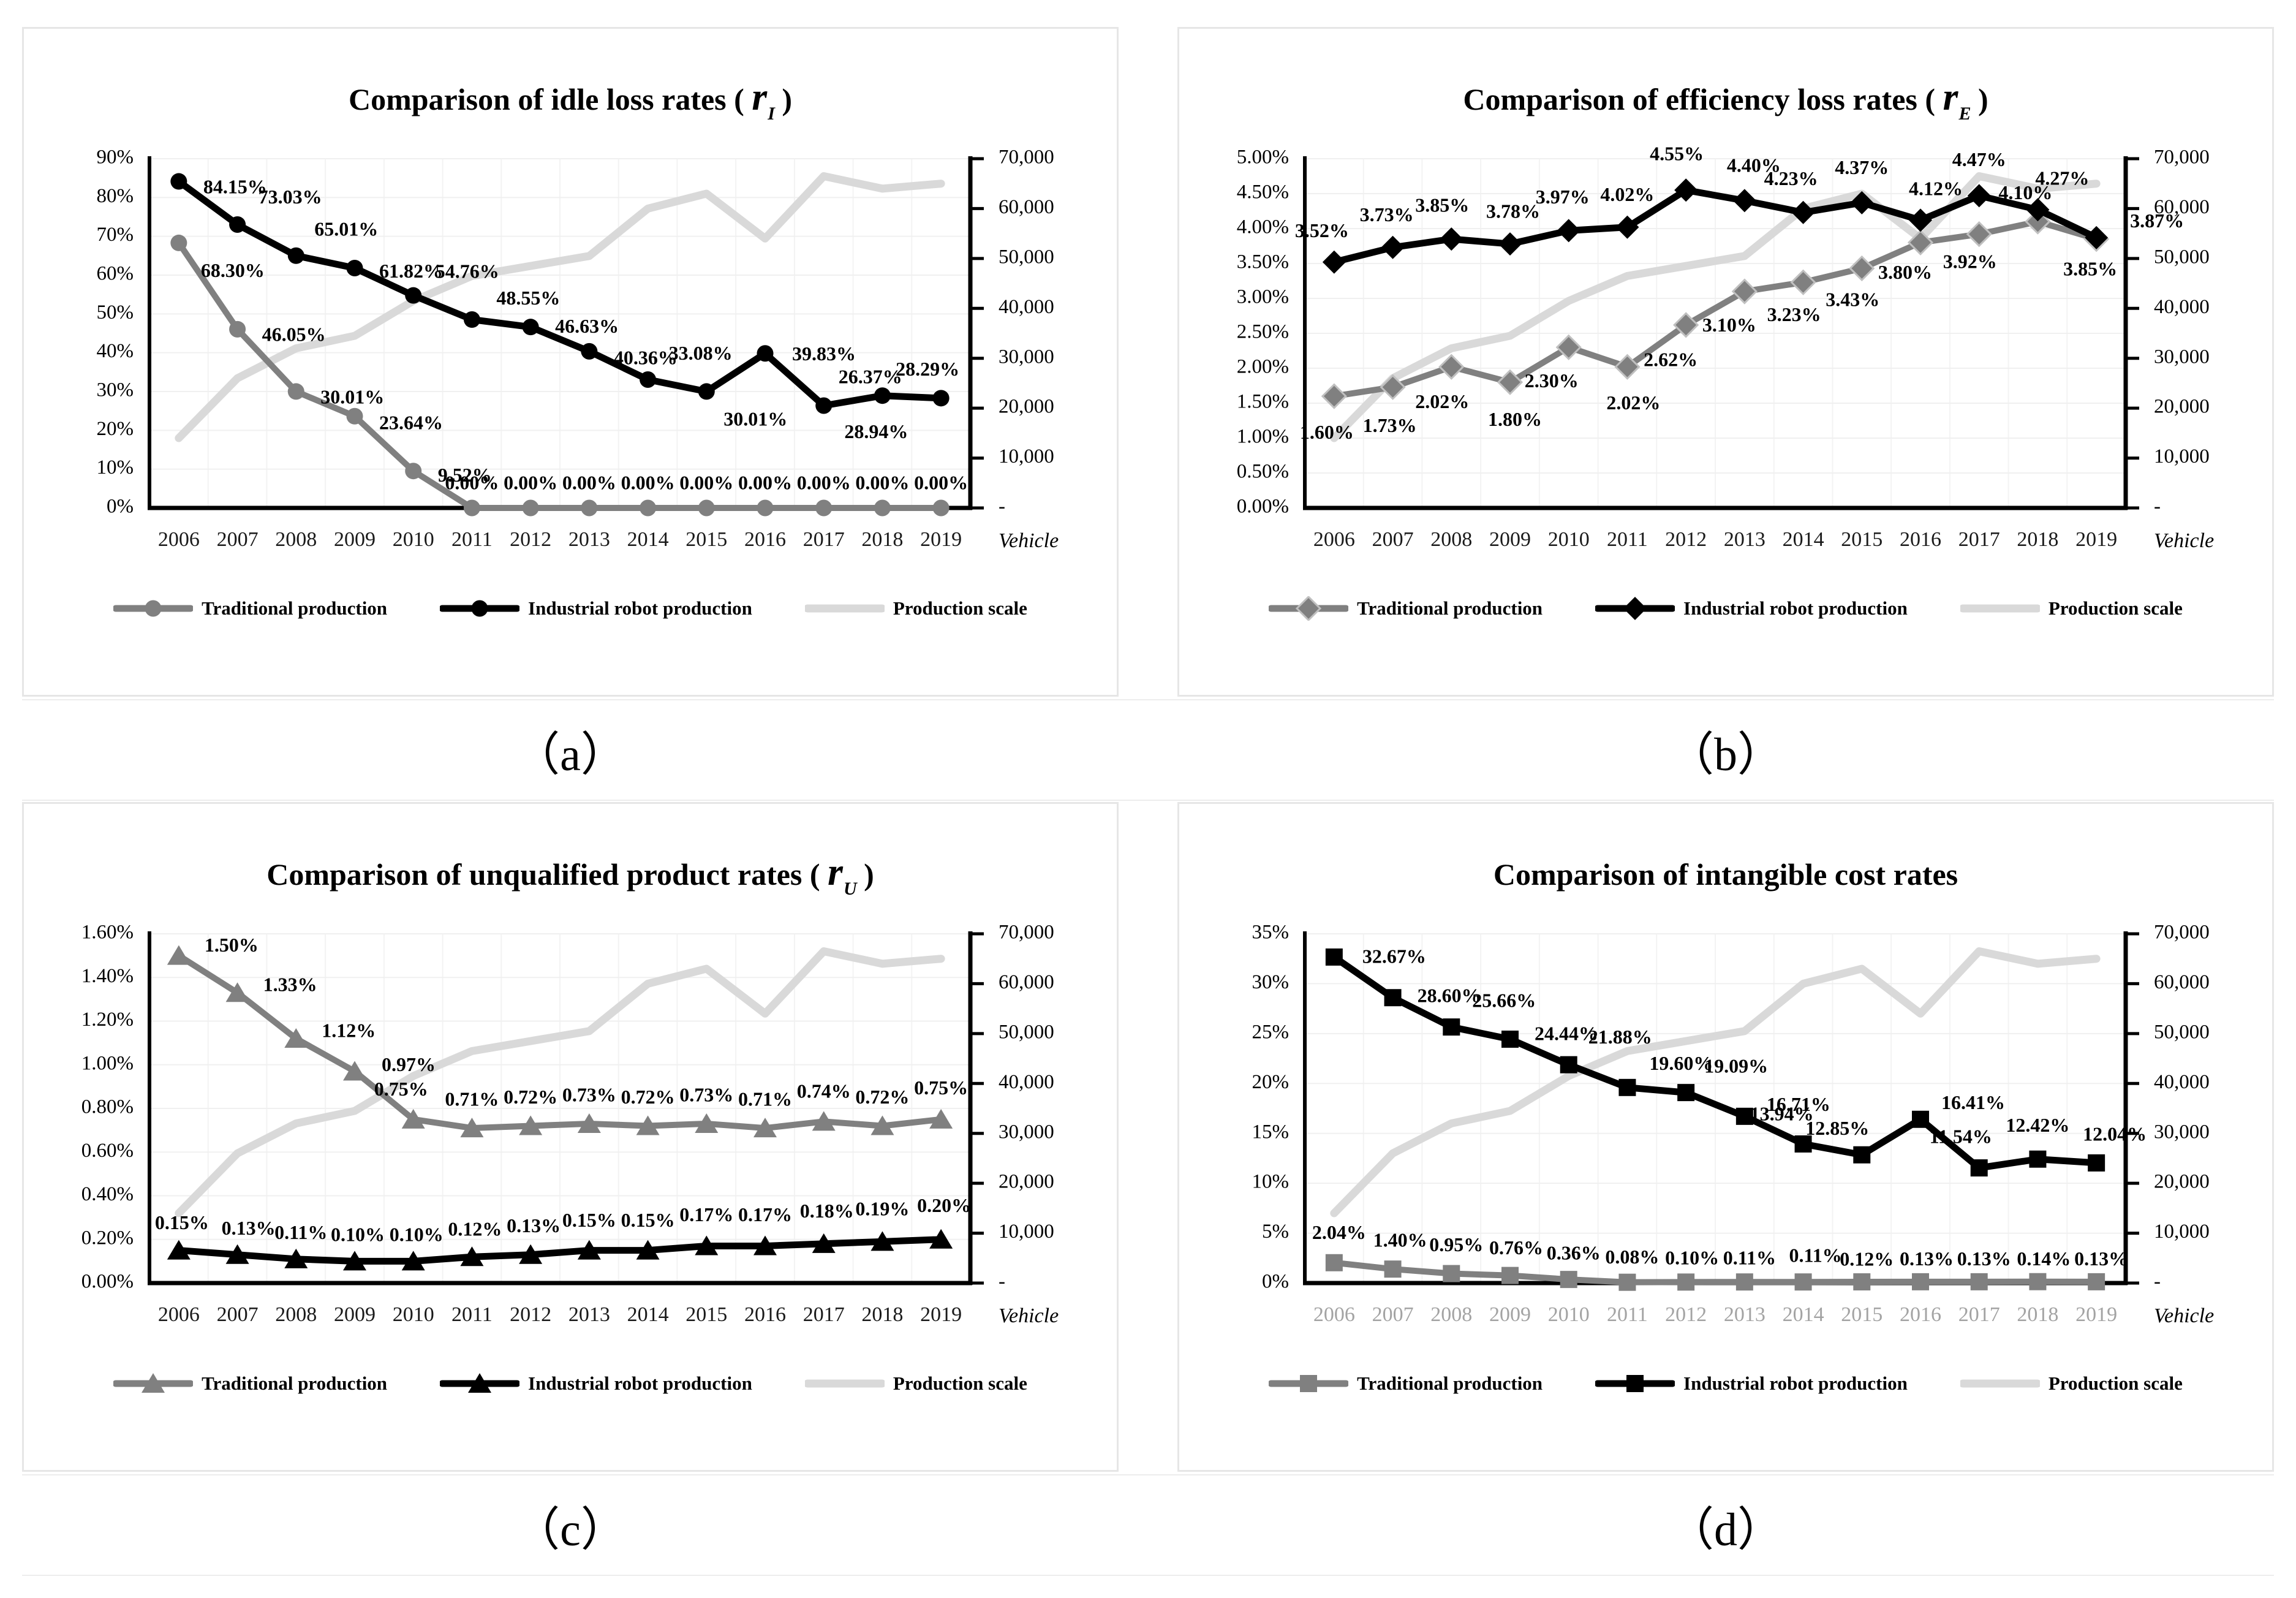 This screenshot has width=2296, height=1598. Describe the element at coordinates (1002, 506) in the screenshot. I see `right-axis-tick-label: -` at that location.